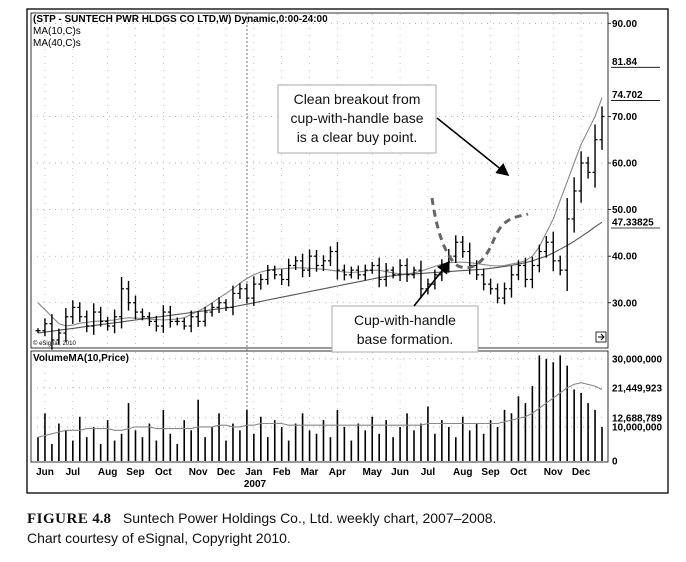  What do you see at coordinates (372, 472) in the screenshot?
I see `x-tick-label: May` at bounding box center [372, 472].